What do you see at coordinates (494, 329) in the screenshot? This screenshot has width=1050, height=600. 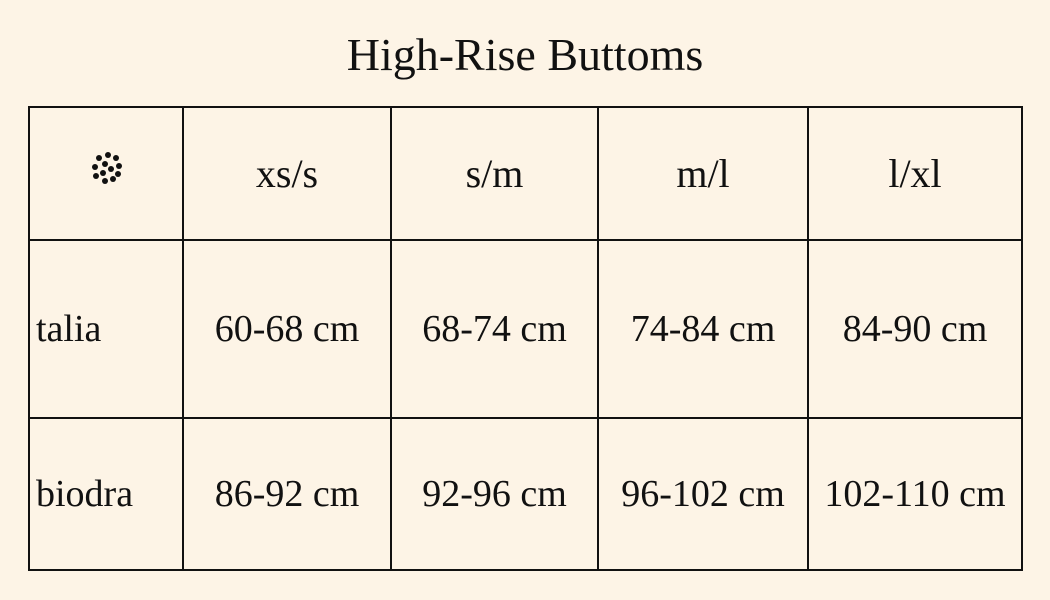 I see `table-cell: 68-74 cm` at bounding box center [494, 329].